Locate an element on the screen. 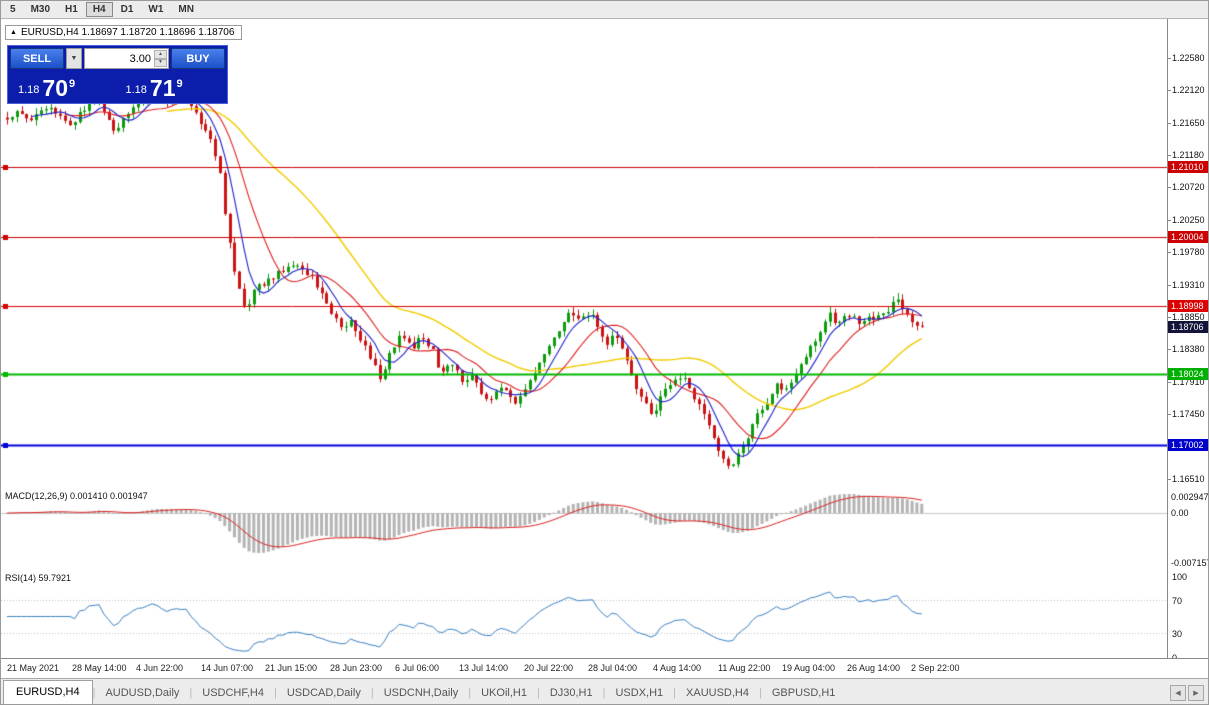 The height and width of the screenshot is (705, 1209). volume-field: ▲ ▼ is located at coordinates (126, 58).